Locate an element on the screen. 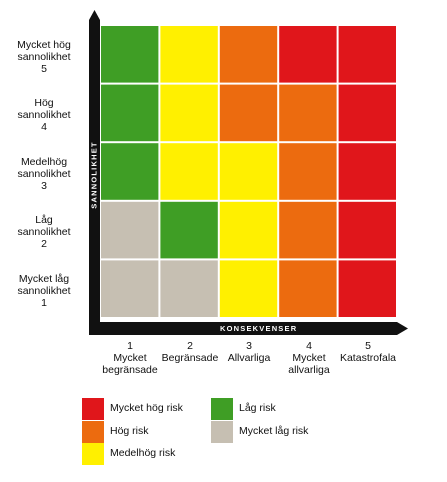 This screenshot has width=447, height=482. risk-cell-r1-c1 is located at coordinates (130, 288).